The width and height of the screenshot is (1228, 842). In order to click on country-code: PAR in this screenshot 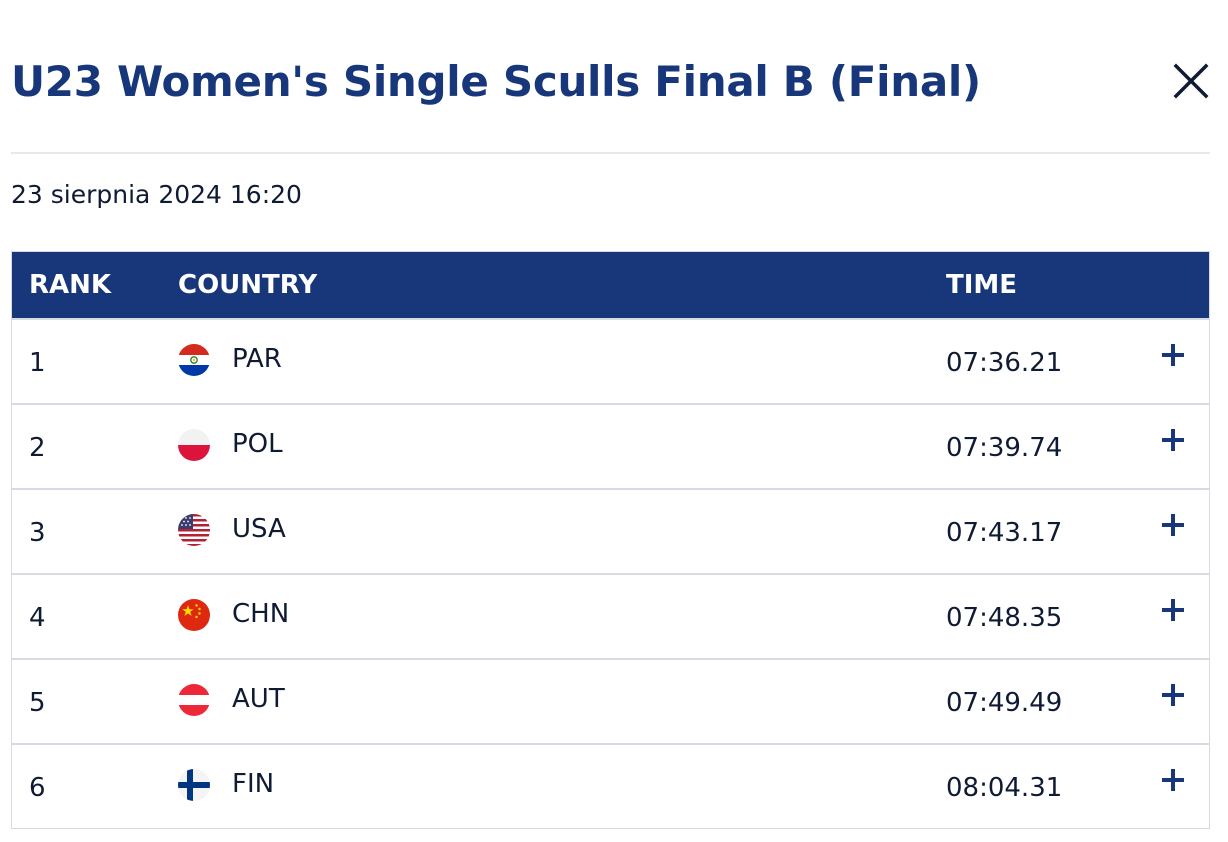, I will do `click(257, 359)`.